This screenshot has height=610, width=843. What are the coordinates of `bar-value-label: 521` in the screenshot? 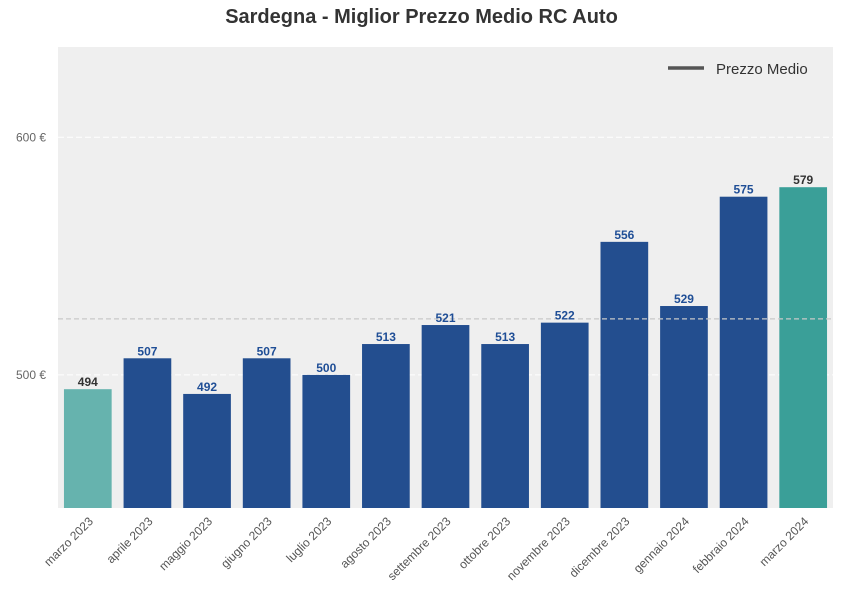 It's located at (445, 318).